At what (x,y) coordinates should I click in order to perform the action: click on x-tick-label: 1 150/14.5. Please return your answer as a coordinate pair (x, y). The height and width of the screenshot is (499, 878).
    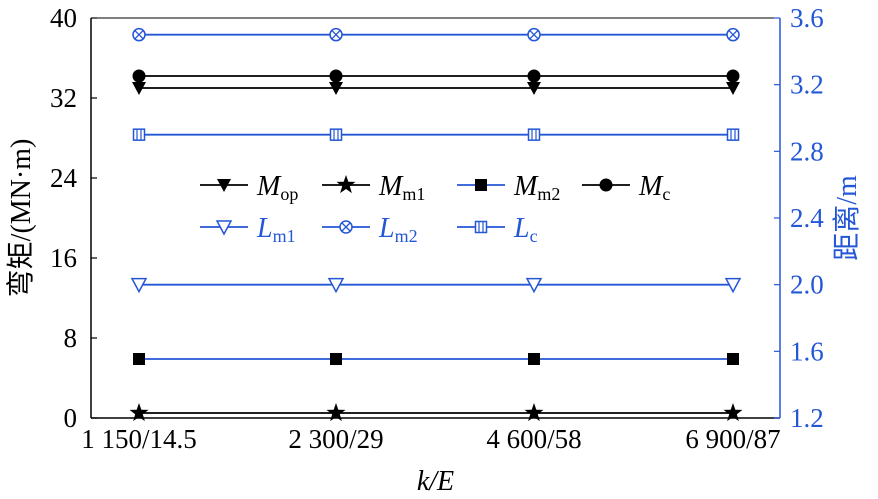
    Looking at the image, I should click on (139, 439).